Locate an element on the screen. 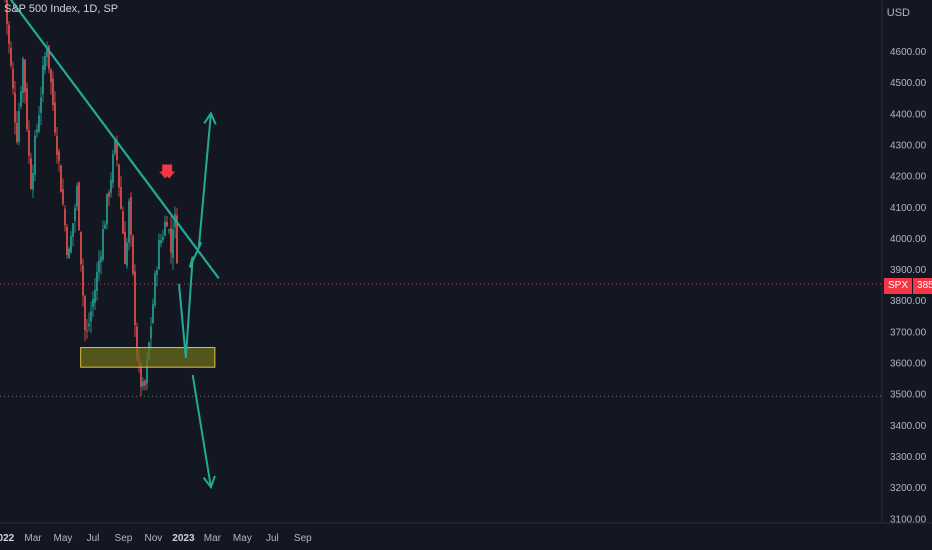  currency-label: USD is located at coordinates (898, 13).